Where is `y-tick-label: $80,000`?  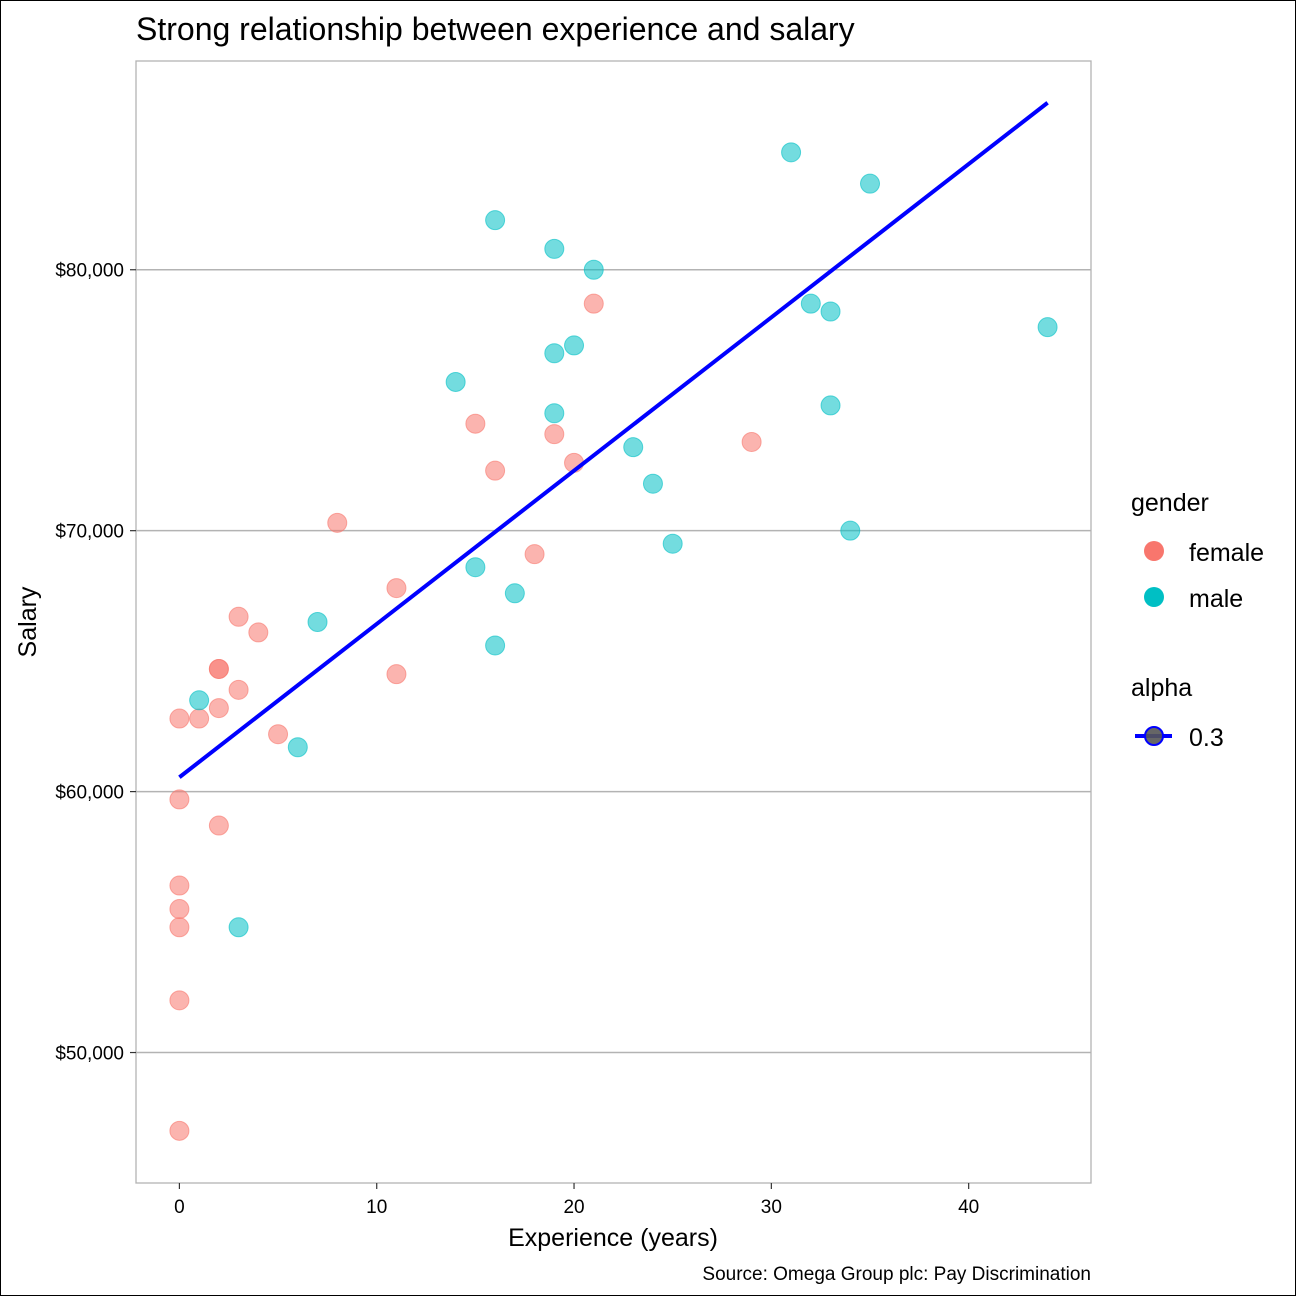 y-tick-label: $80,000 is located at coordinates (89, 271).